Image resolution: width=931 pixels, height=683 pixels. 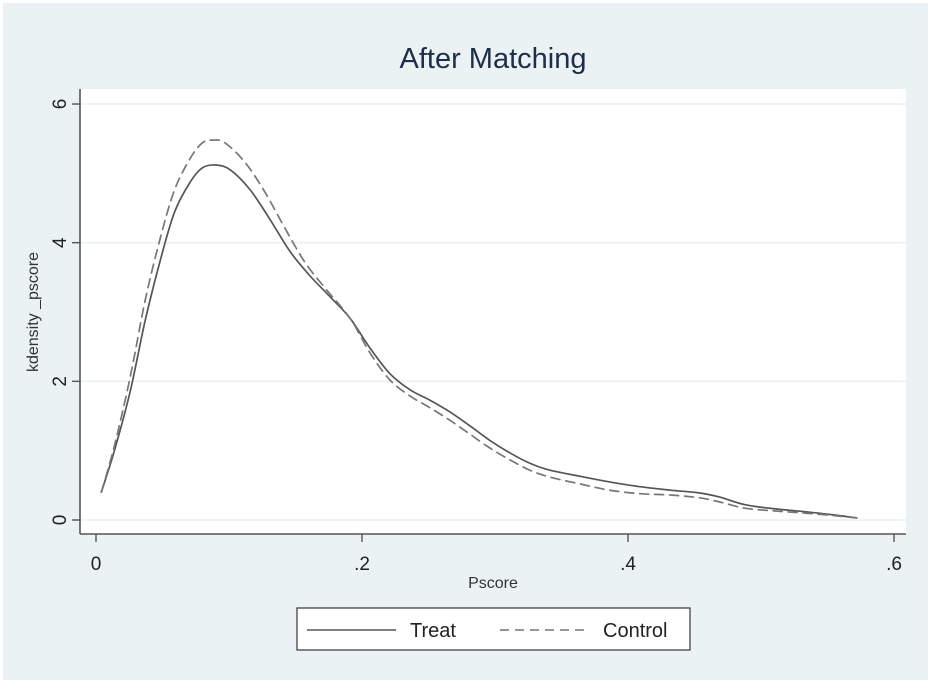 I want to click on y-tick-label: 0, so click(x=60, y=520).